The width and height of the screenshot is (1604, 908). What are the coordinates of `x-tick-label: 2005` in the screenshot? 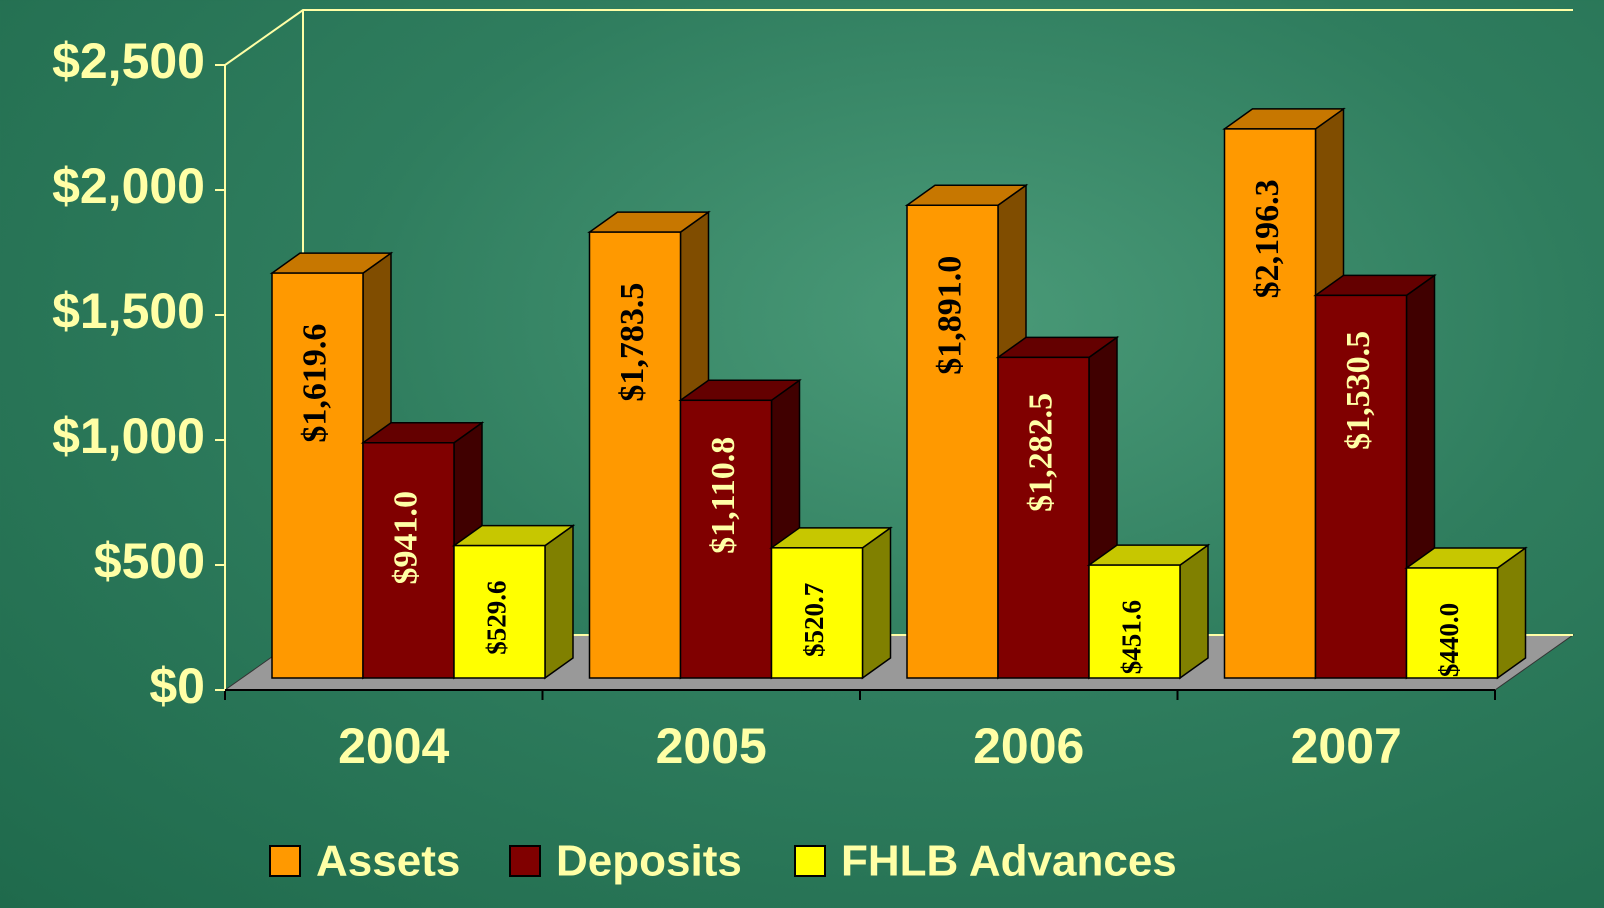 It's located at (711, 746).